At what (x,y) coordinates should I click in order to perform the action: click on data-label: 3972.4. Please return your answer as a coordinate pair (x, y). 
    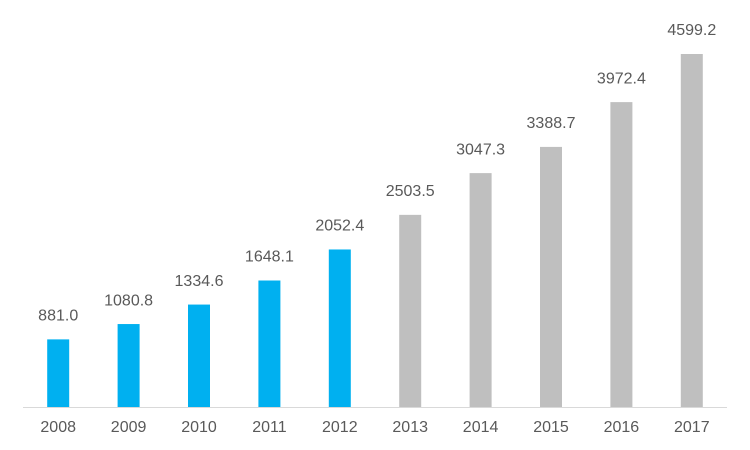
    Looking at the image, I should click on (621, 78).